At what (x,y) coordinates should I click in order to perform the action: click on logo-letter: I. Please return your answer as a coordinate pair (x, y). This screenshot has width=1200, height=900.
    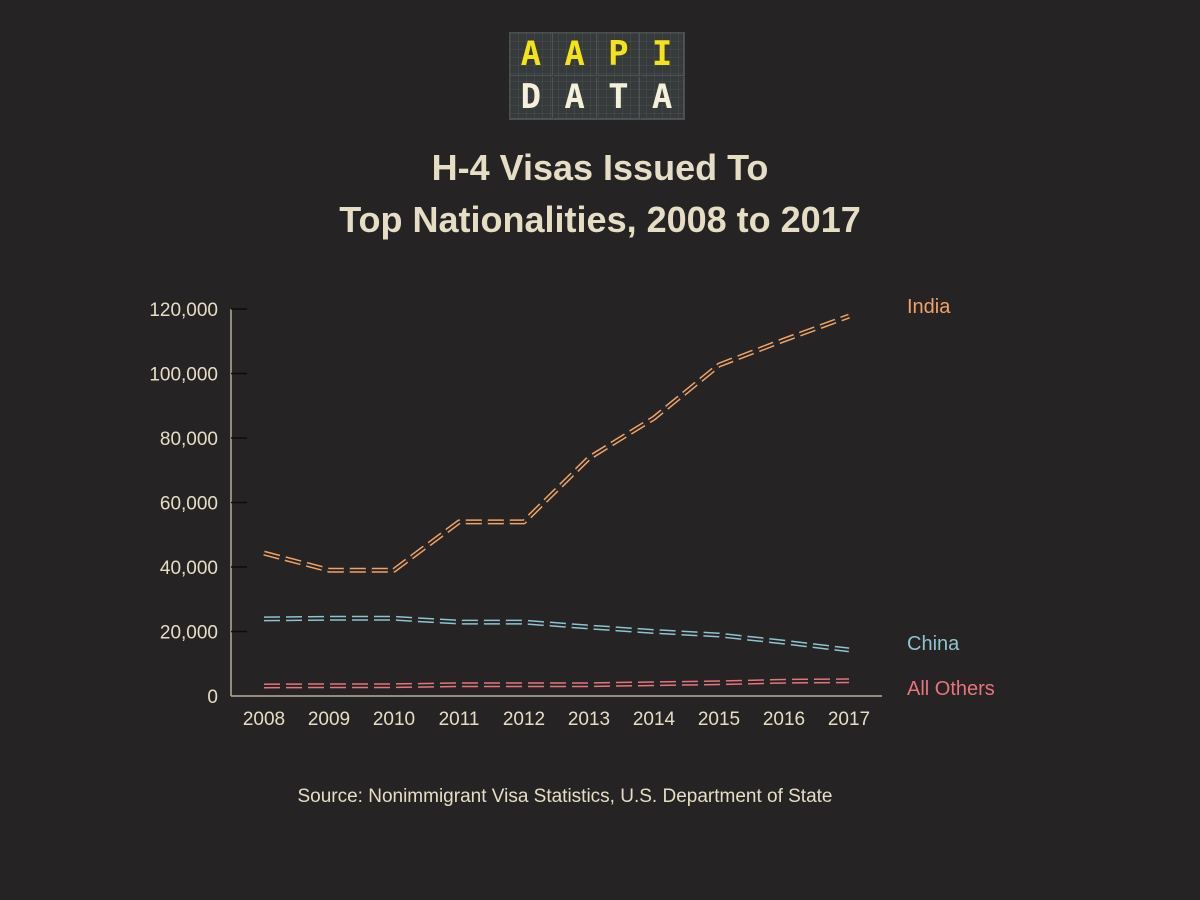
    Looking at the image, I should click on (662, 54).